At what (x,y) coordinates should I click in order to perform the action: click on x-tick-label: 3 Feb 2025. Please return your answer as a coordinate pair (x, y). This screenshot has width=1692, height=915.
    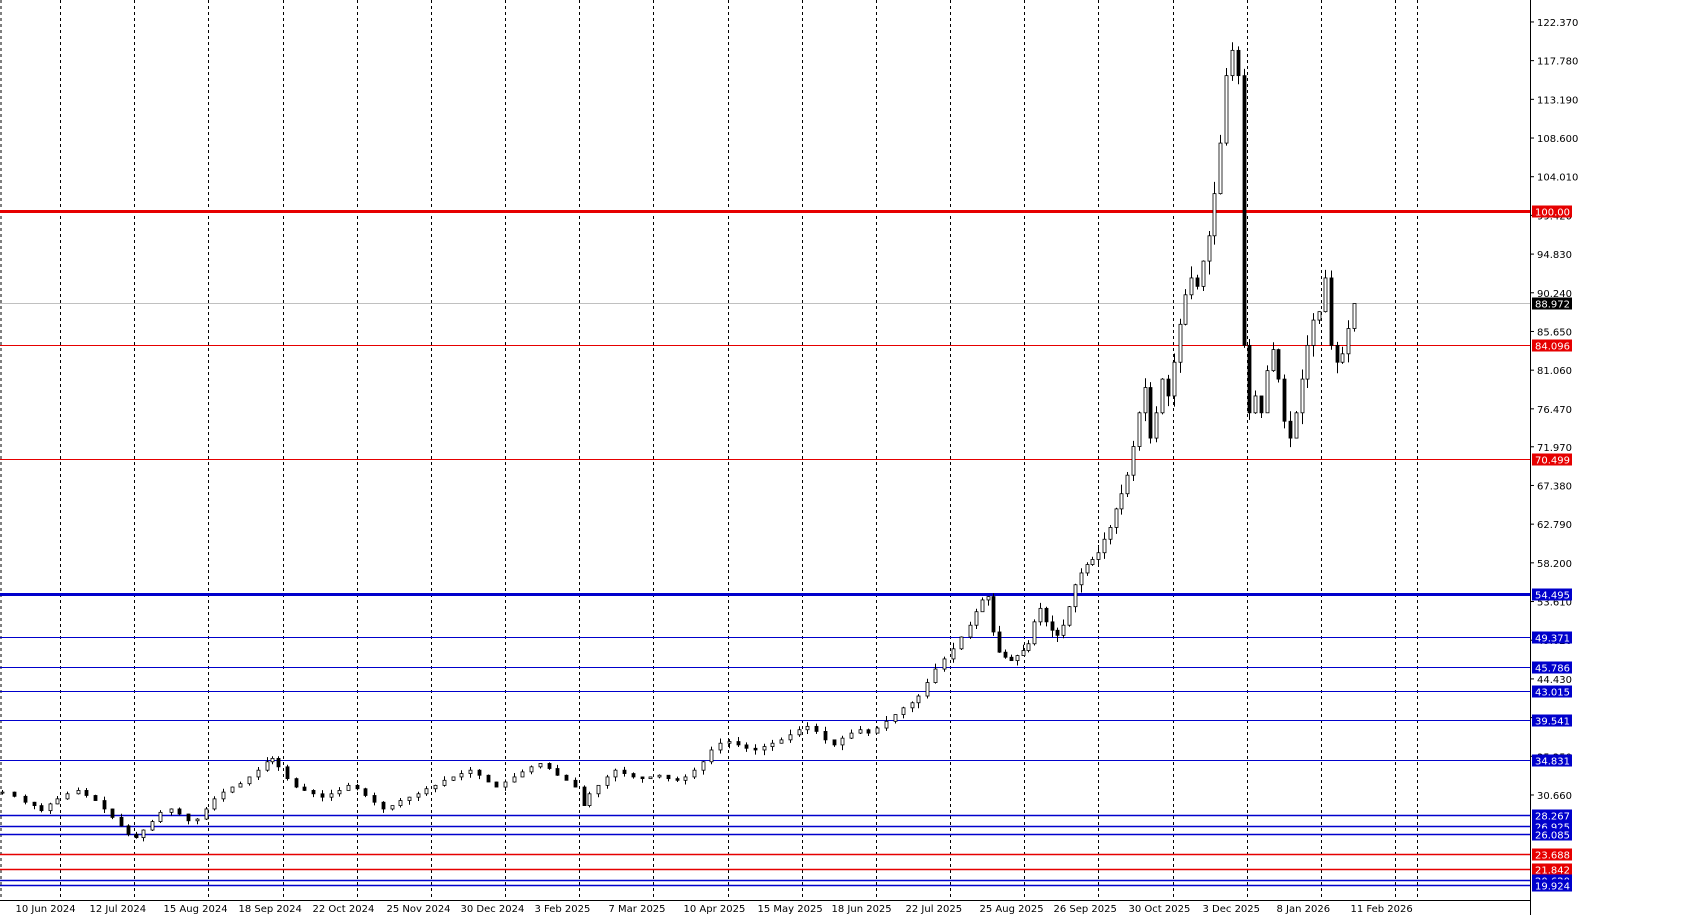
    Looking at the image, I should click on (563, 909).